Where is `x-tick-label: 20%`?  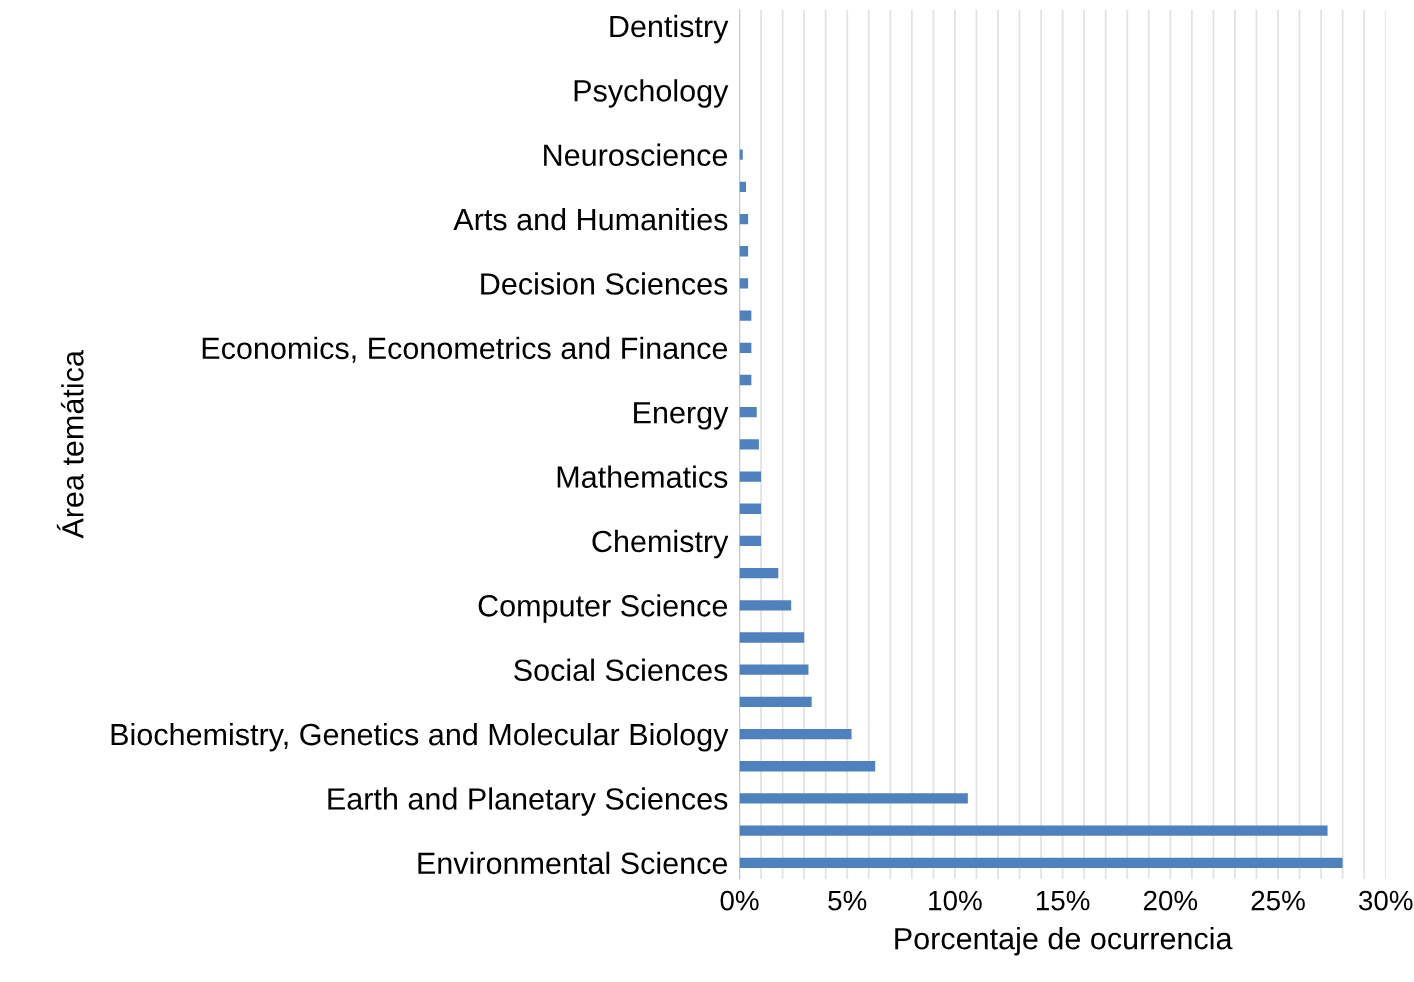
x-tick-label: 20% is located at coordinates (1170, 900).